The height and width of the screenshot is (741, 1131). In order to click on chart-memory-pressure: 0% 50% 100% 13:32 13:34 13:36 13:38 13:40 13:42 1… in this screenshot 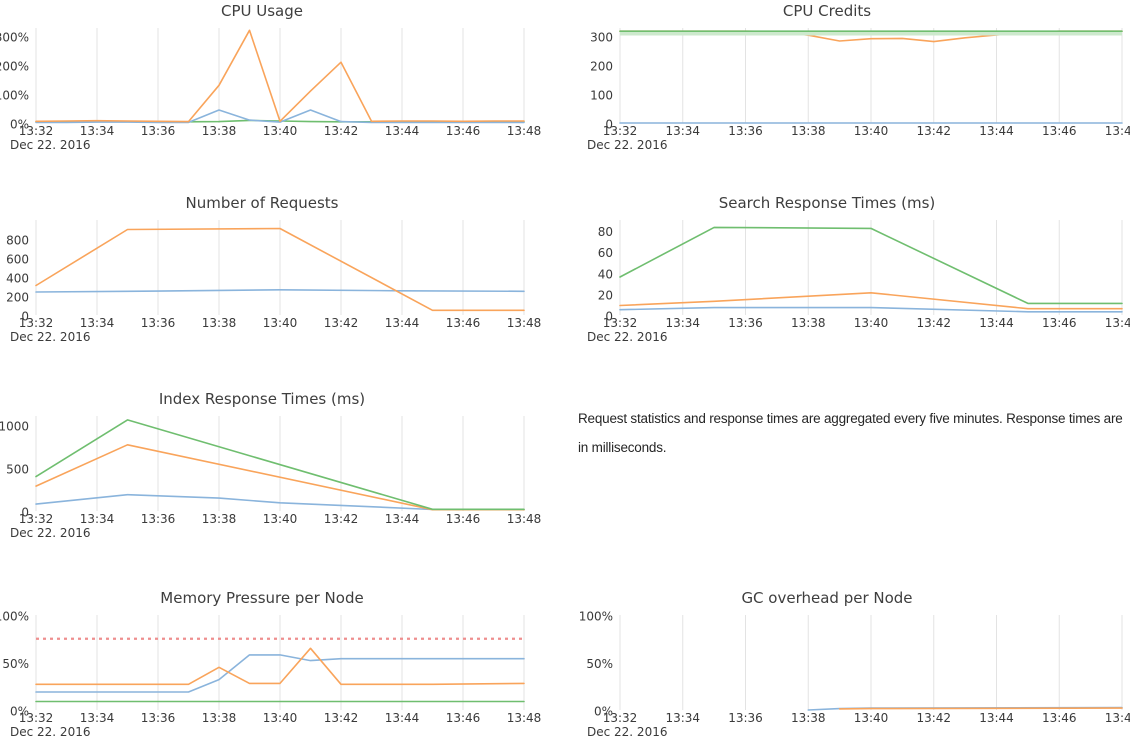, I will do `click(282, 664)`.